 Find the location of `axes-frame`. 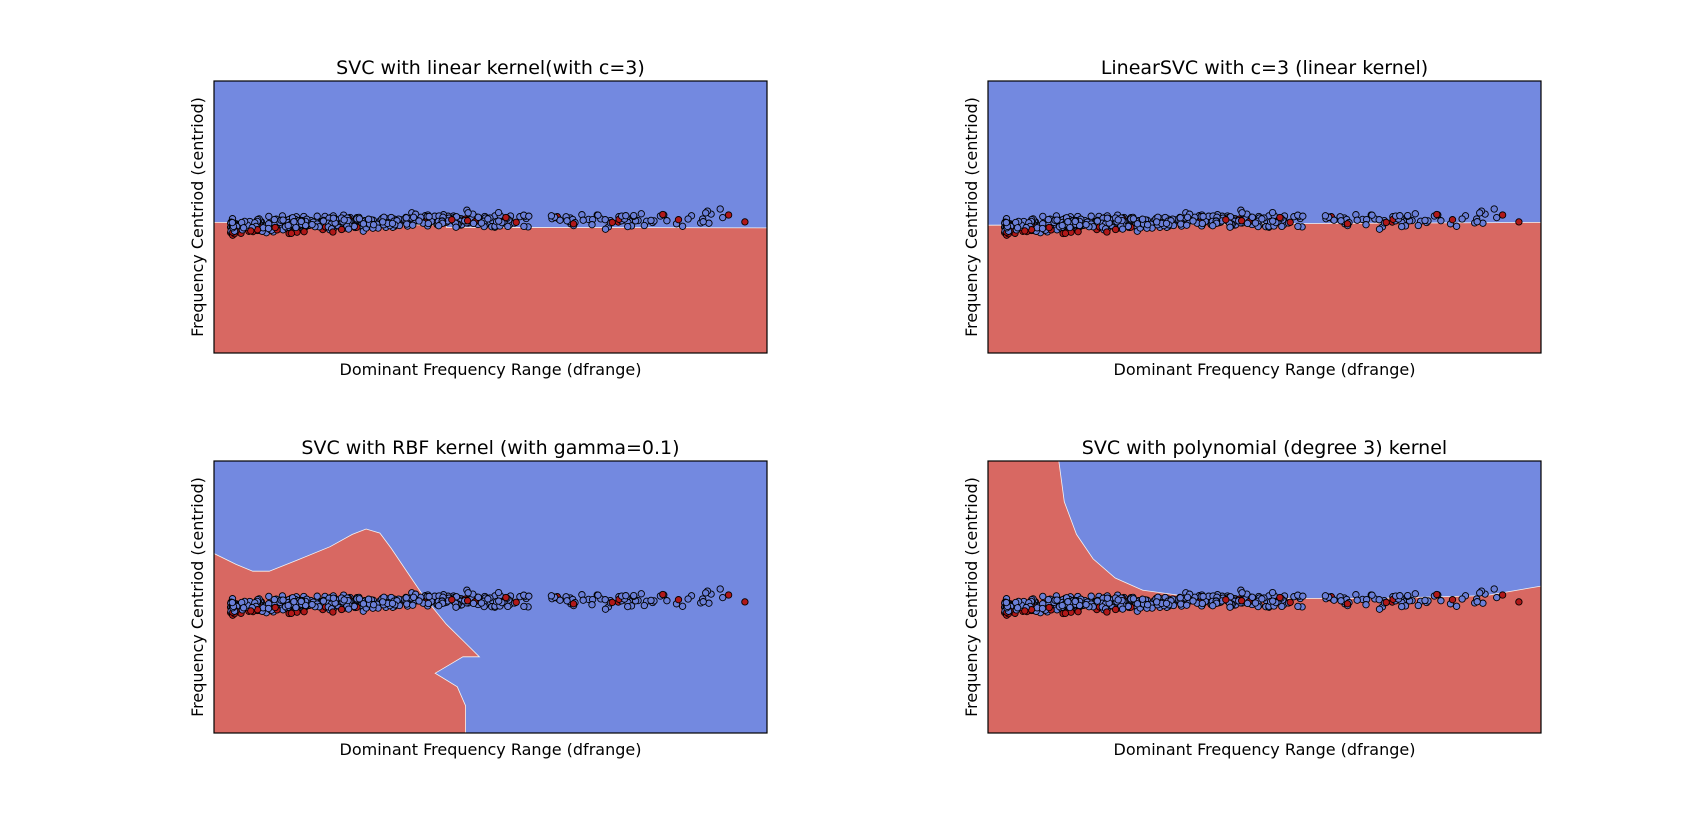

axes-frame is located at coordinates (1264, 597).